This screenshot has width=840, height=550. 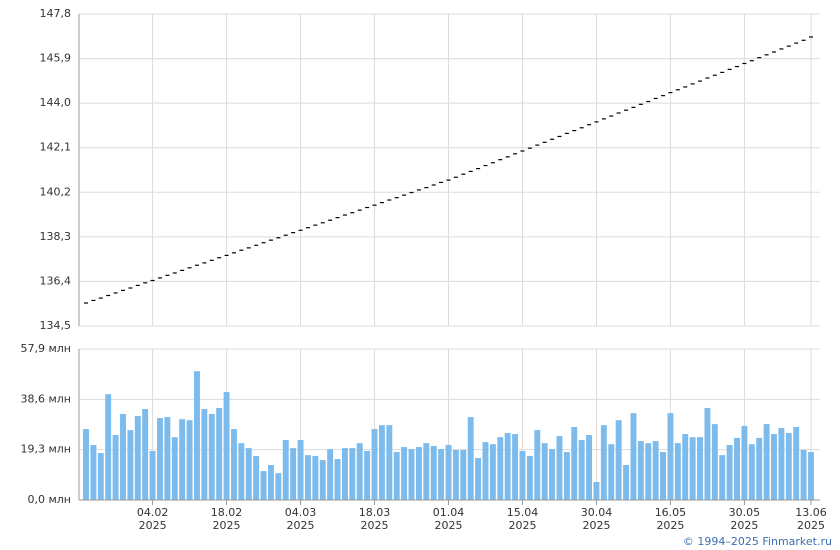 I want to click on x-tick-label: 18.02 2025, so click(x=227, y=519).